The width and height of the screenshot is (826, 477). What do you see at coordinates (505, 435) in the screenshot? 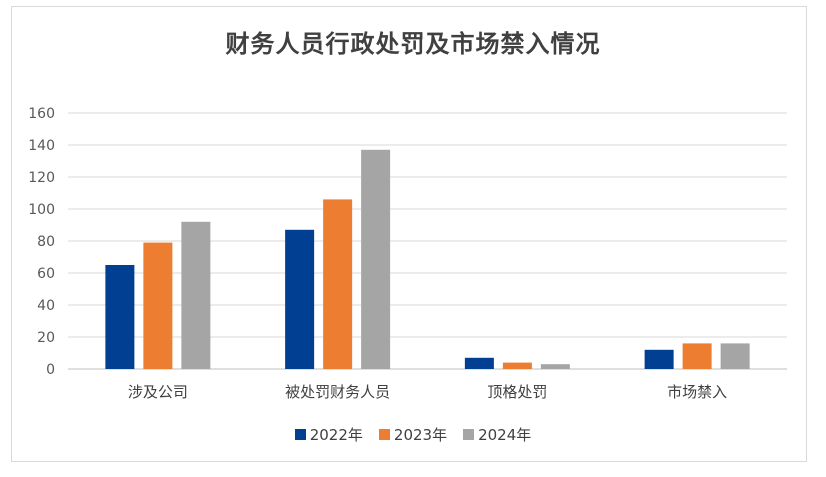
I see `legend-label-2024: 2024年` at bounding box center [505, 435].